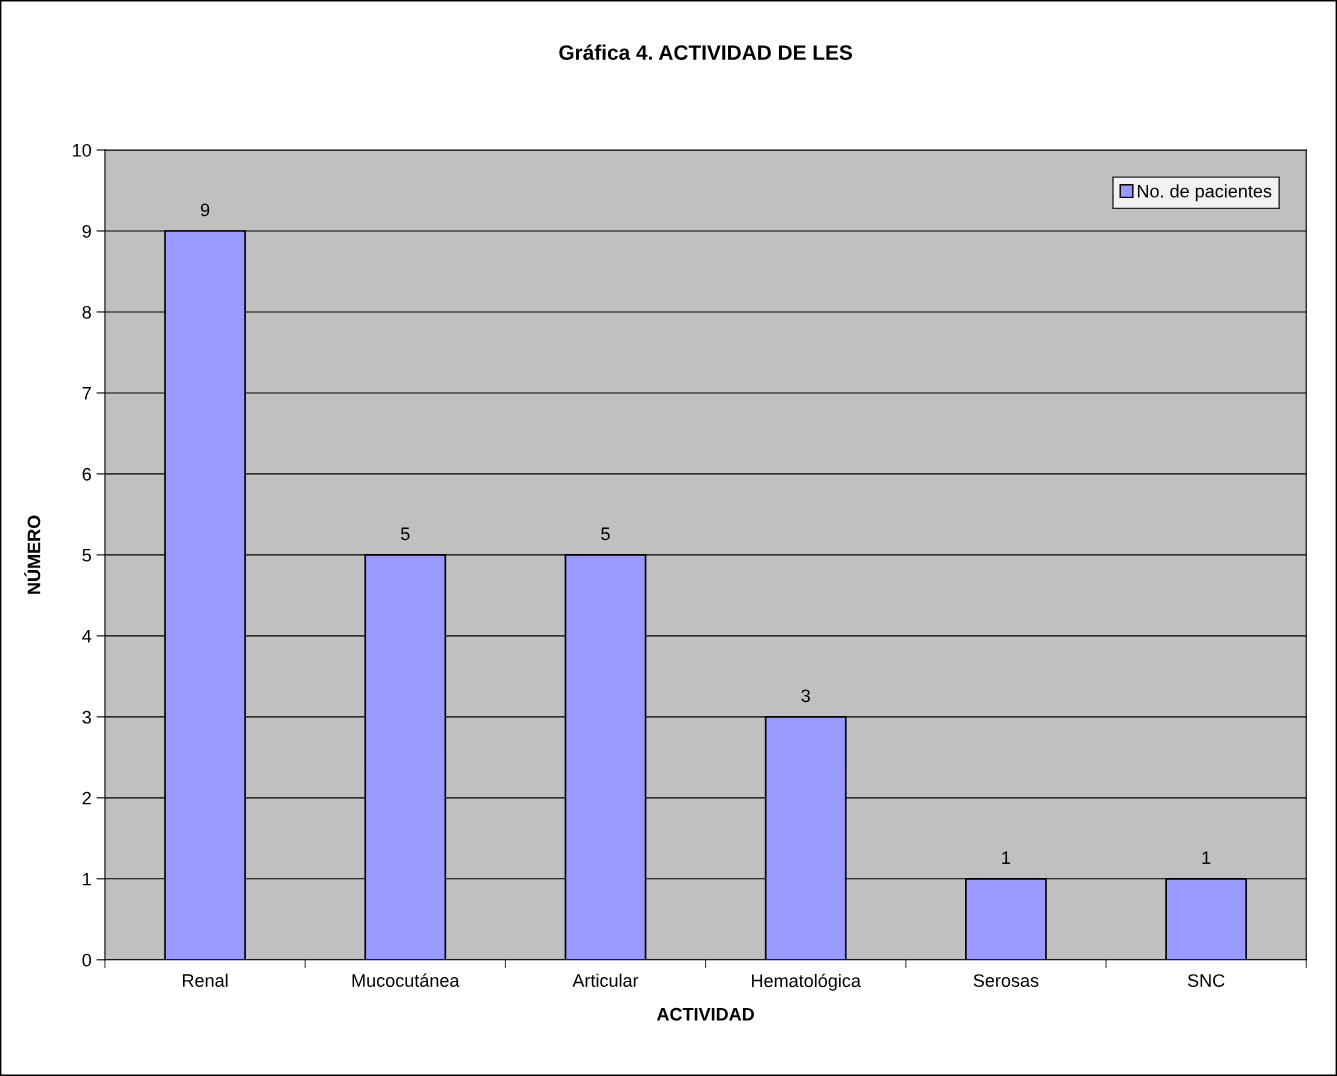 Image resolution: width=1337 pixels, height=1076 pixels. I want to click on y-tick-label: 6, so click(86, 474).